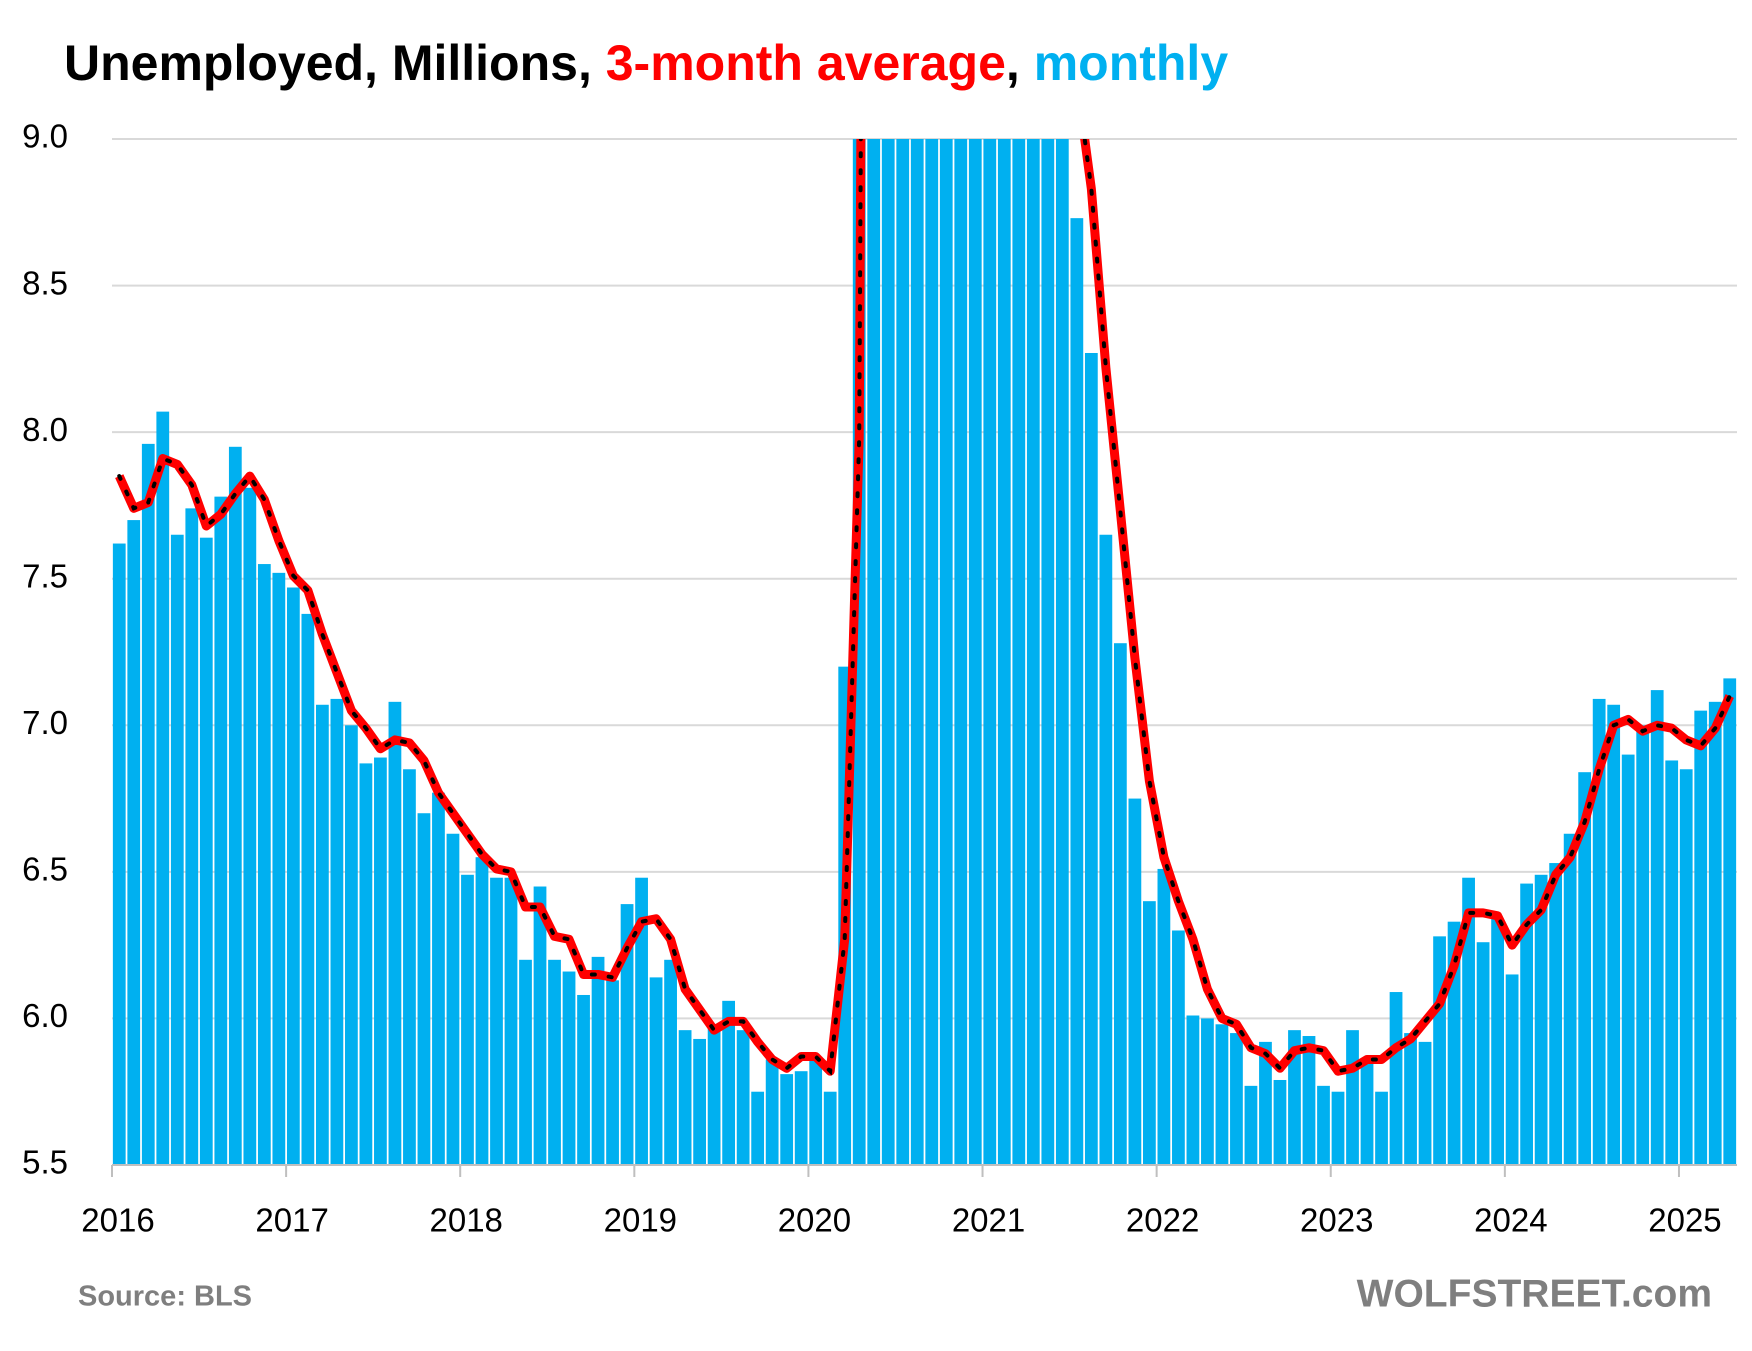 This screenshot has height=1351, width=1752. I want to click on source: Source: BLS, so click(165, 1297).